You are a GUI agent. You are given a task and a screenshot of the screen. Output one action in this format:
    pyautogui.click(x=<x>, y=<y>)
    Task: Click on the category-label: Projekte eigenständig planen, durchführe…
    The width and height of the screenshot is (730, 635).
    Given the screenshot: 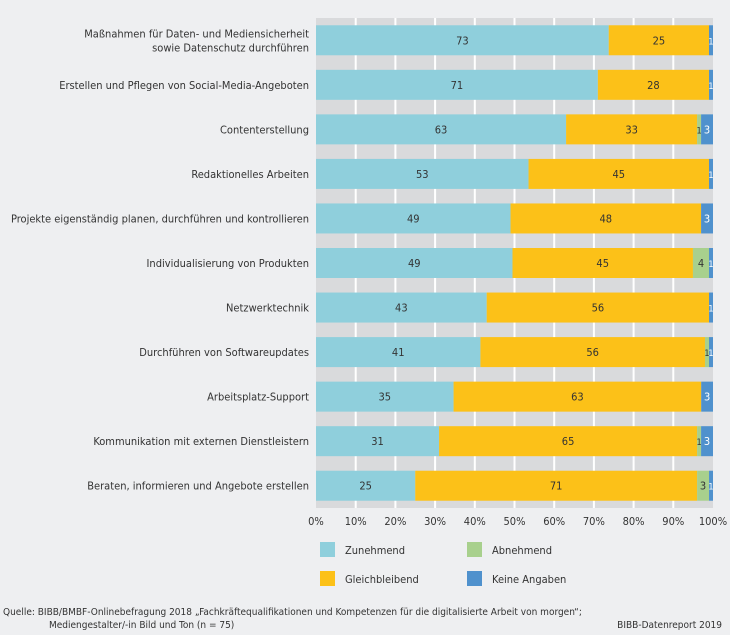 What is the action you would take?
    pyautogui.click(x=160, y=218)
    